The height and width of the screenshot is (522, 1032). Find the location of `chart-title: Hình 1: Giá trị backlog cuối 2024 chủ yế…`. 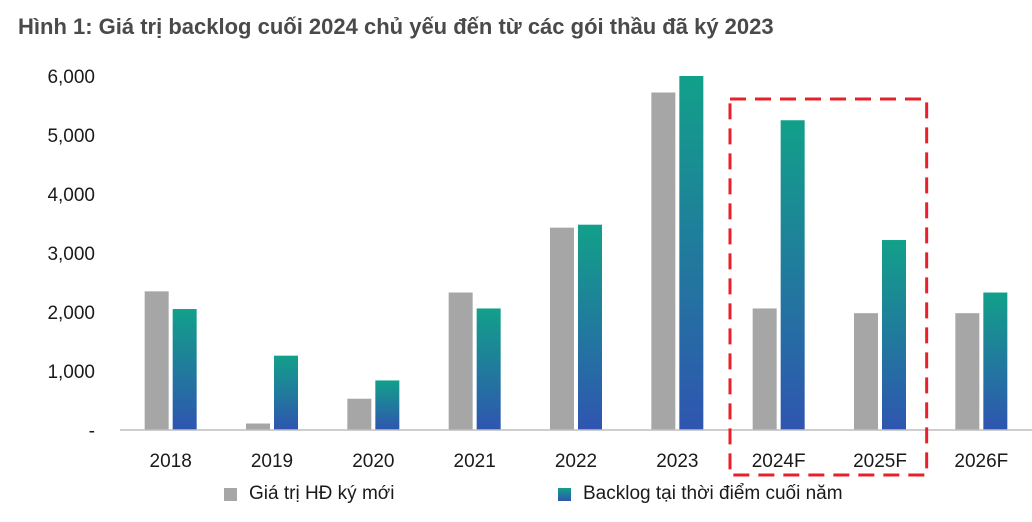

chart-title: Hình 1: Giá trị backlog cuối 2024 chủ yế… is located at coordinates (396, 26).